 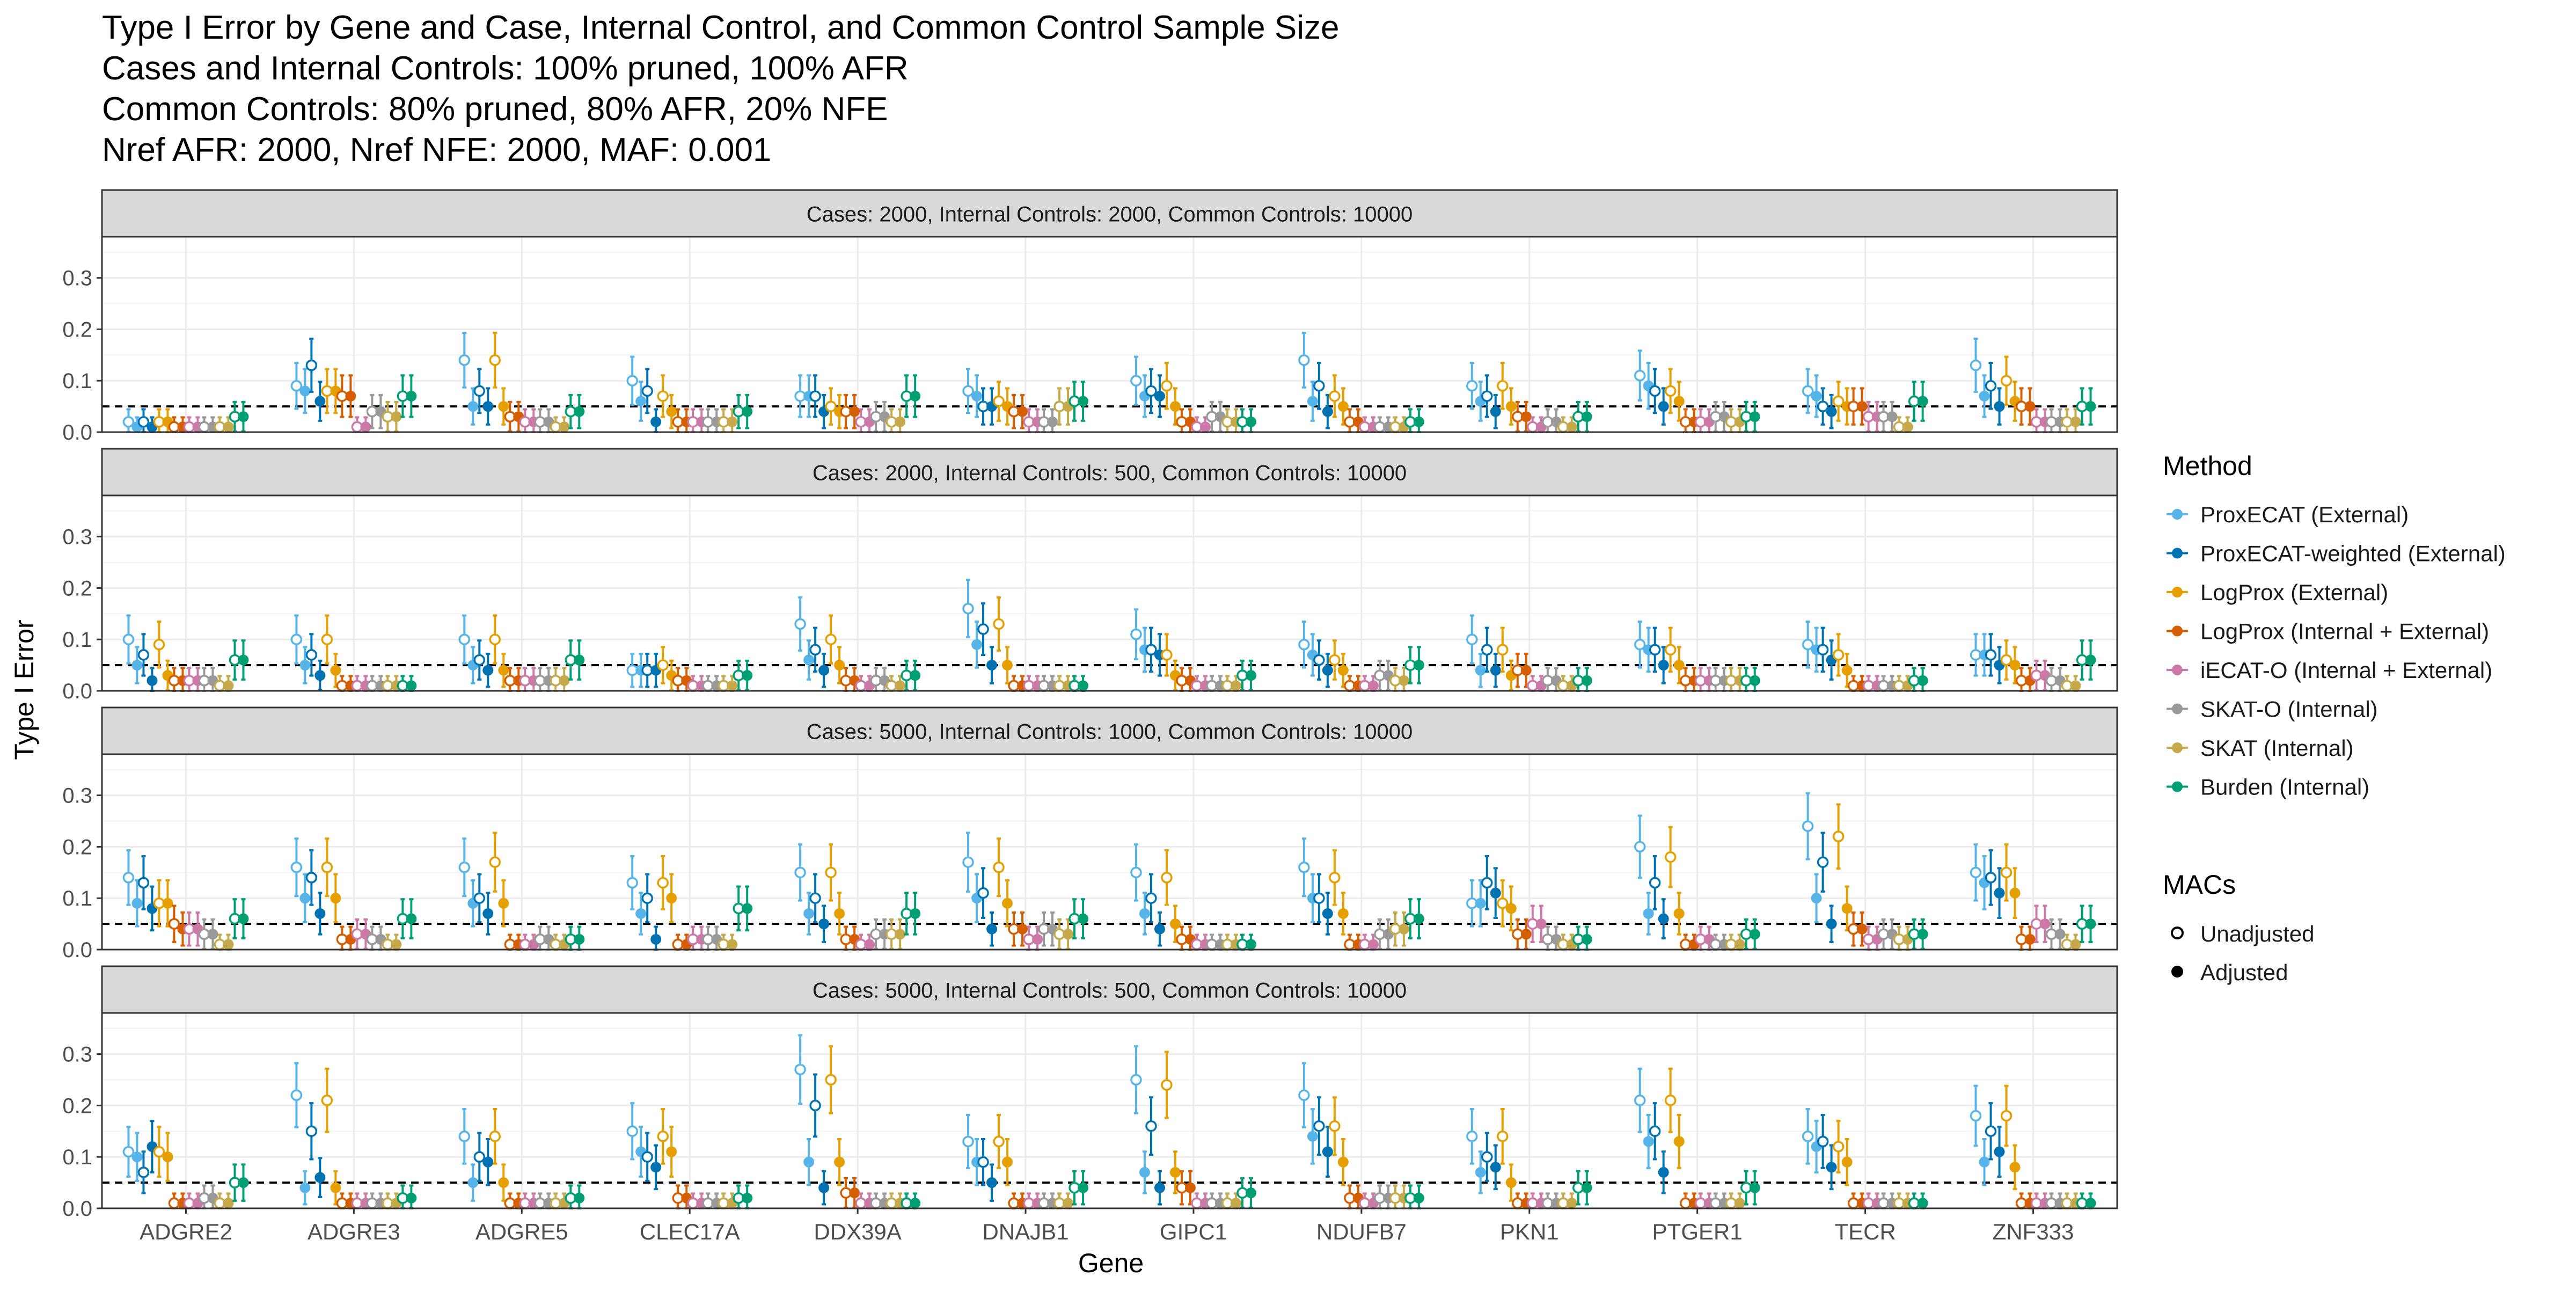 I want to click on legend-unadjusted-label: Unadjusted, so click(x=2257, y=933).